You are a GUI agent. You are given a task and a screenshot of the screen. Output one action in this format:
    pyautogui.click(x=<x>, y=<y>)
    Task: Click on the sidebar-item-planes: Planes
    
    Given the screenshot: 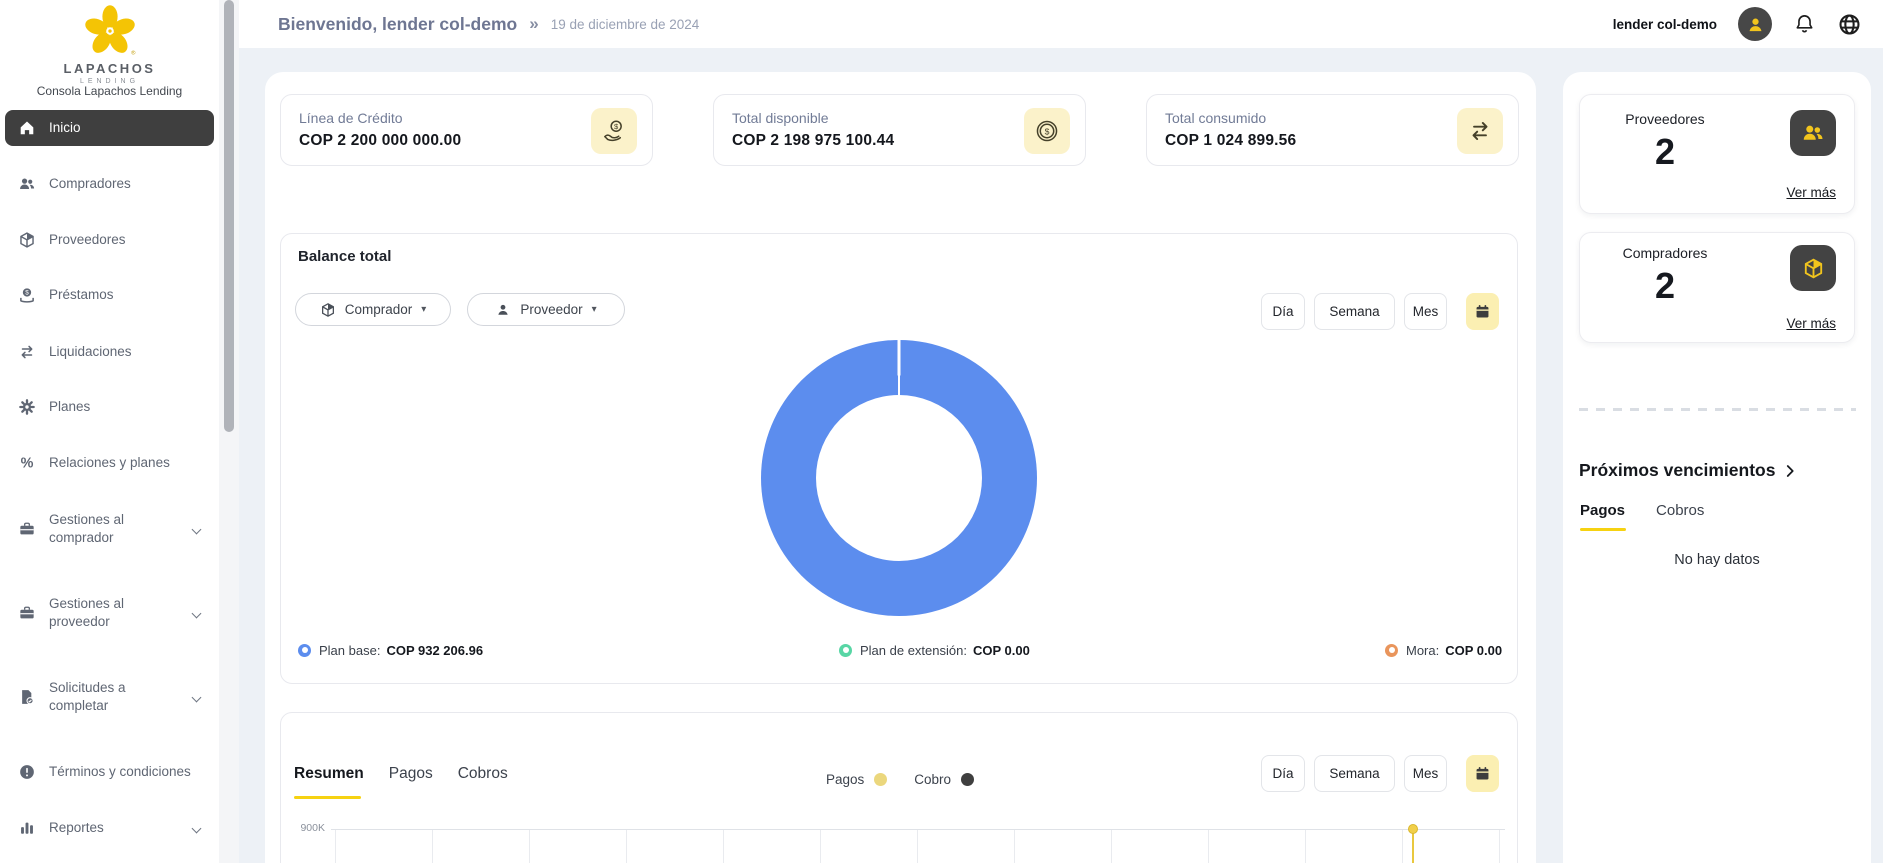 What is the action you would take?
    pyautogui.click(x=109, y=407)
    